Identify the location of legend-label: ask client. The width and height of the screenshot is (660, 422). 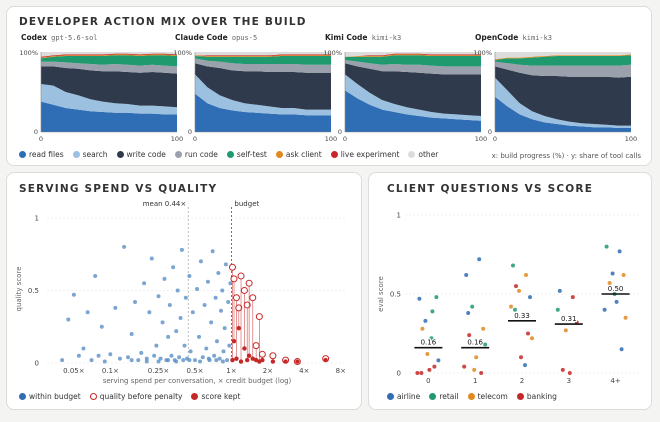
(303, 154).